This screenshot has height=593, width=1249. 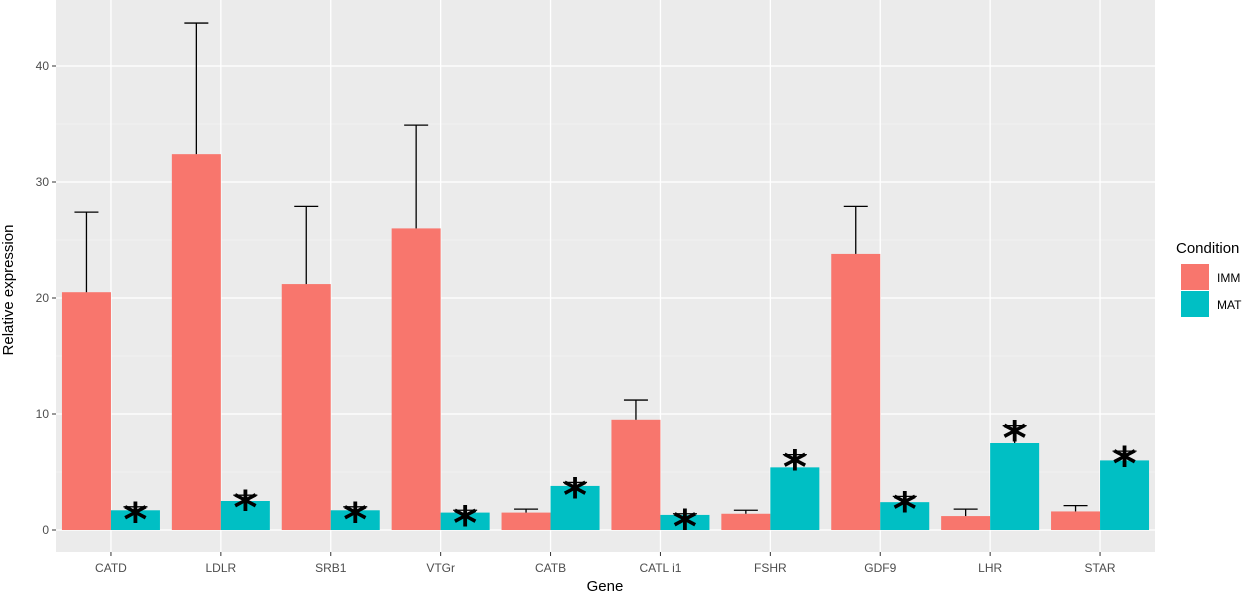 What do you see at coordinates (685, 522) in the screenshot?
I see `bar-mat-catl-i1` at bounding box center [685, 522].